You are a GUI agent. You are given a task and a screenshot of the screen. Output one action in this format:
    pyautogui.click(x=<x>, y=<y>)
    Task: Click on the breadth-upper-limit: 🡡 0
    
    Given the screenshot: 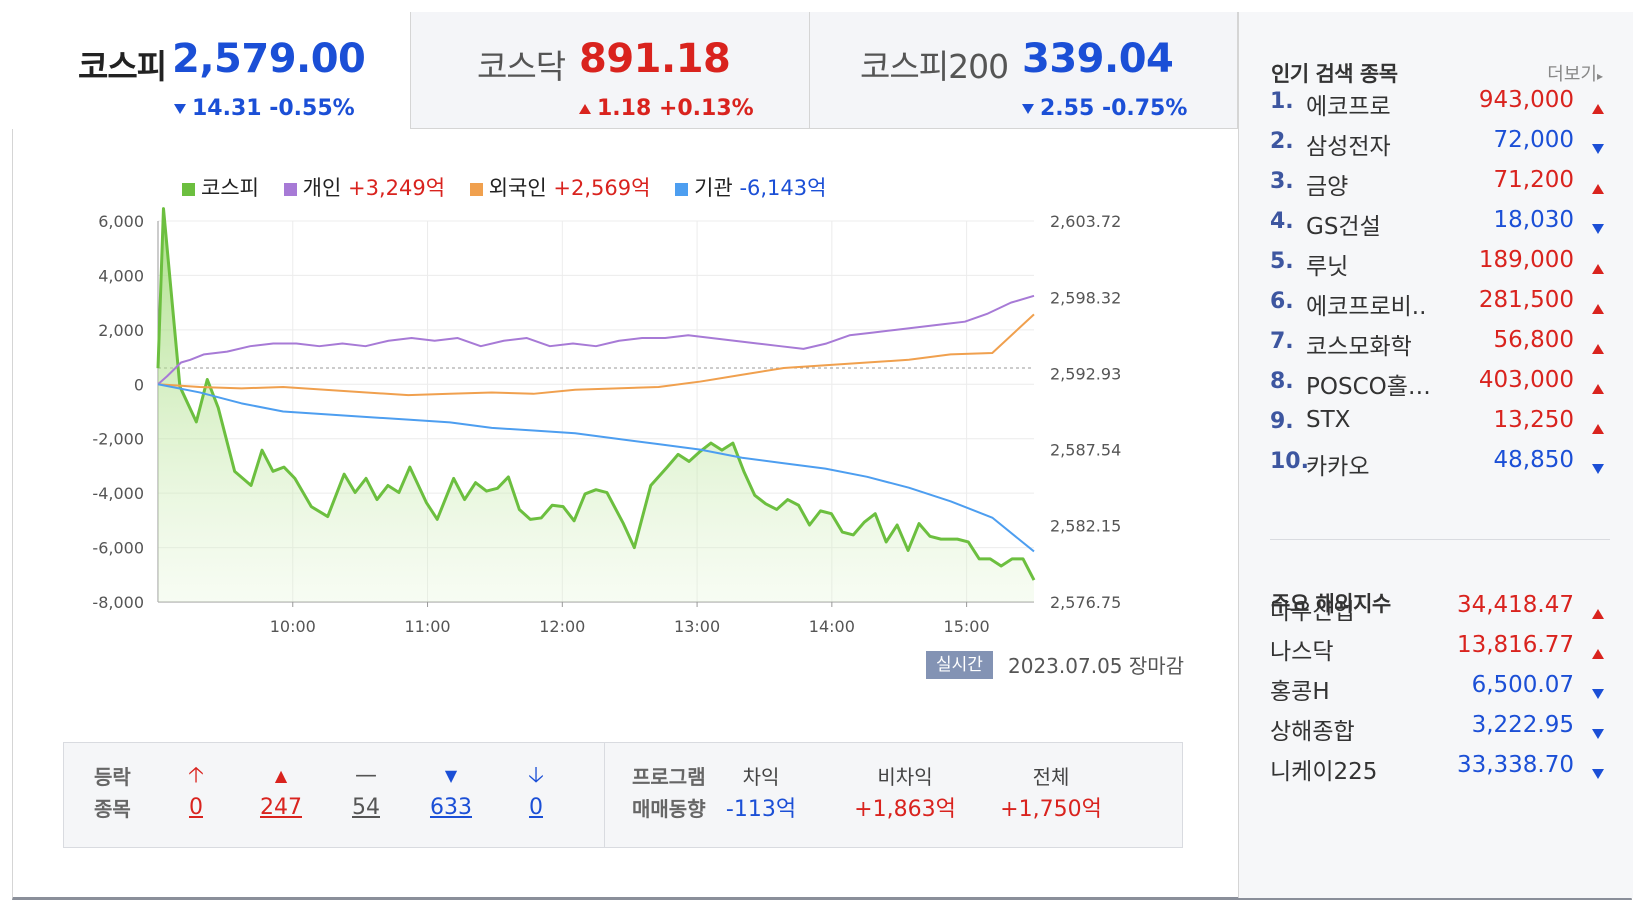 What is the action you would take?
    pyautogui.click(x=196, y=793)
    